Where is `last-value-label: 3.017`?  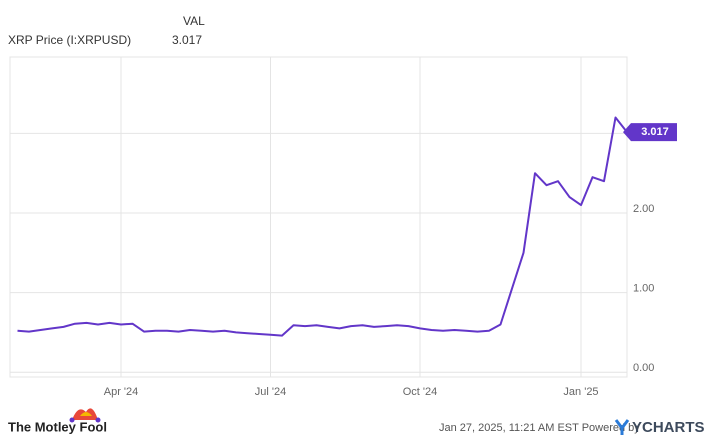 last-value-label: 3.017 is located at coordinates (655, 132).